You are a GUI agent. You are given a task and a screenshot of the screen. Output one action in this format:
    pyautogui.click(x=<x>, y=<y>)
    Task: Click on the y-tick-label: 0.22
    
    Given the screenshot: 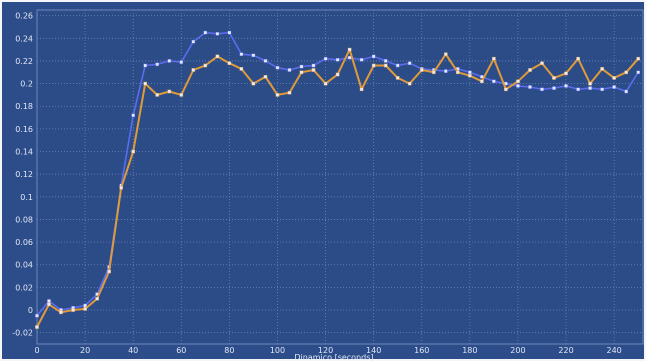 What is the action you would take?
    pyautogui.click(x=24, y=61)
    